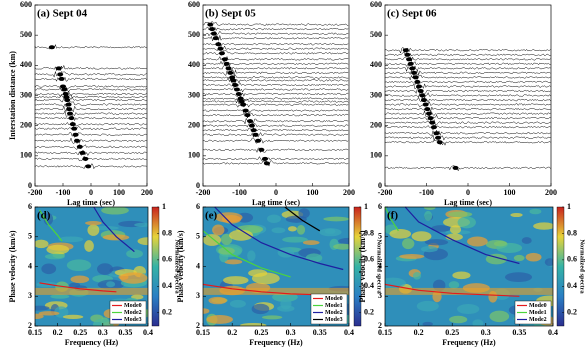 Image resolution: width=588 pixels, height=351 pixels. I want to click on x-tick-label: 0.3, so click(291, 332).